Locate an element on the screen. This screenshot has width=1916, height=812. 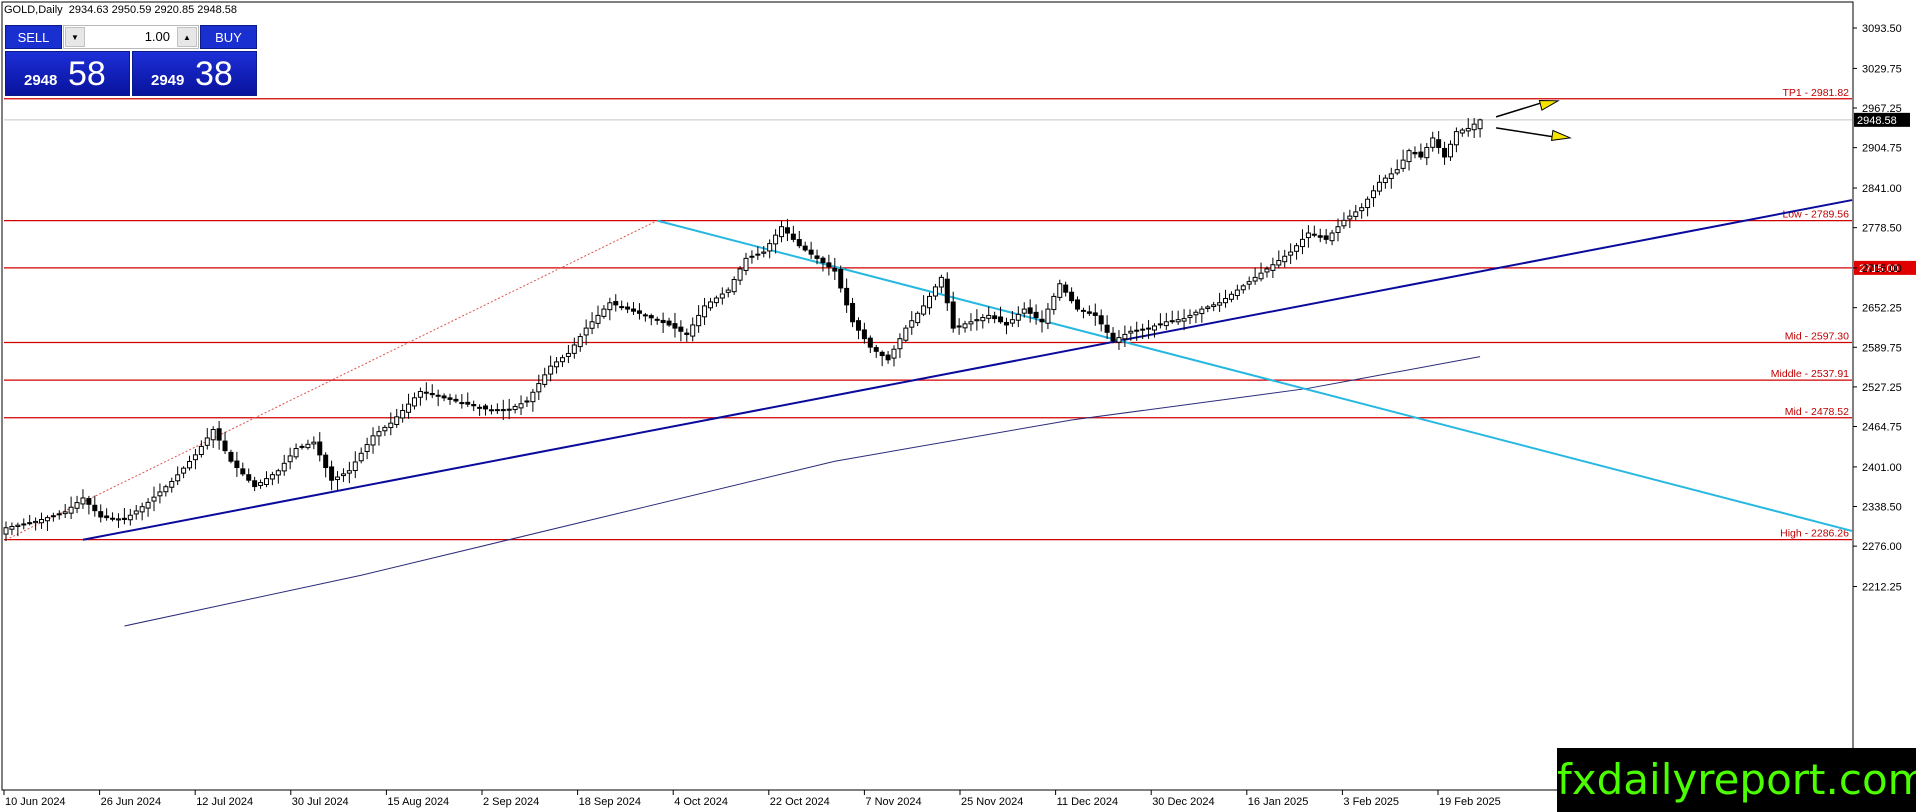
y-tick-label: 2715.00 is located at coordinates (1882, 269).